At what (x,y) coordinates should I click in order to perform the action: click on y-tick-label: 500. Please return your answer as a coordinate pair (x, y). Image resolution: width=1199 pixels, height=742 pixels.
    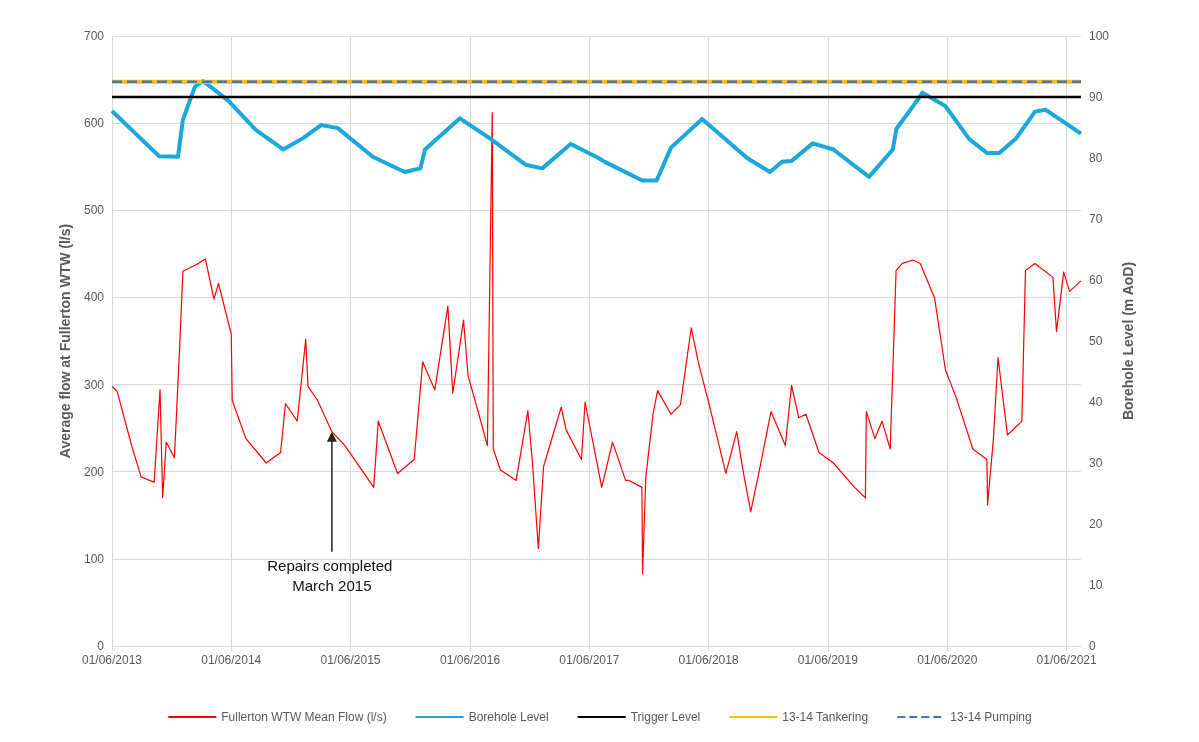
    Looking at the image, I should click on (94, 210).